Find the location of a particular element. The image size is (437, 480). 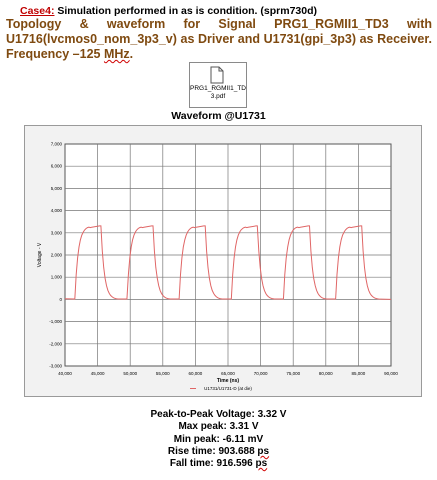

legend-entry: U1731/U1731-D (at die) is located at coordinates (228, 388).